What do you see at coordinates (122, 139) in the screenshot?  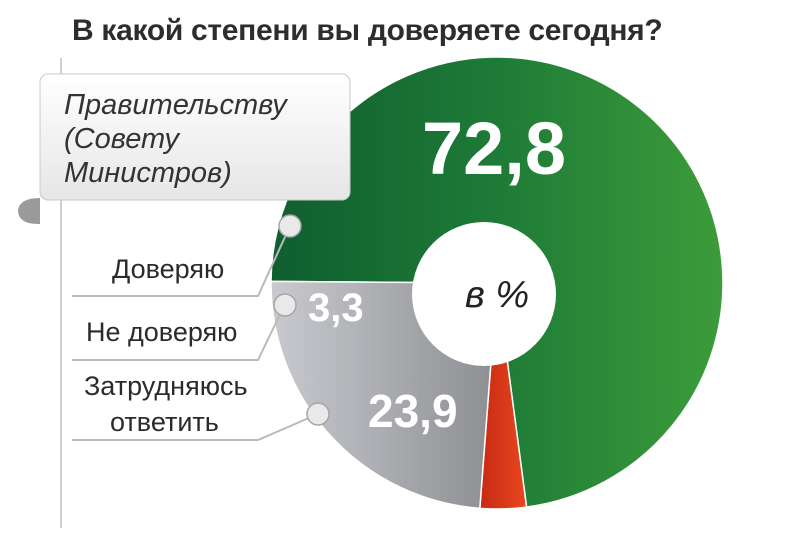 I see `ribbon-line-2: (Совету` at bounding box center [122, 139].